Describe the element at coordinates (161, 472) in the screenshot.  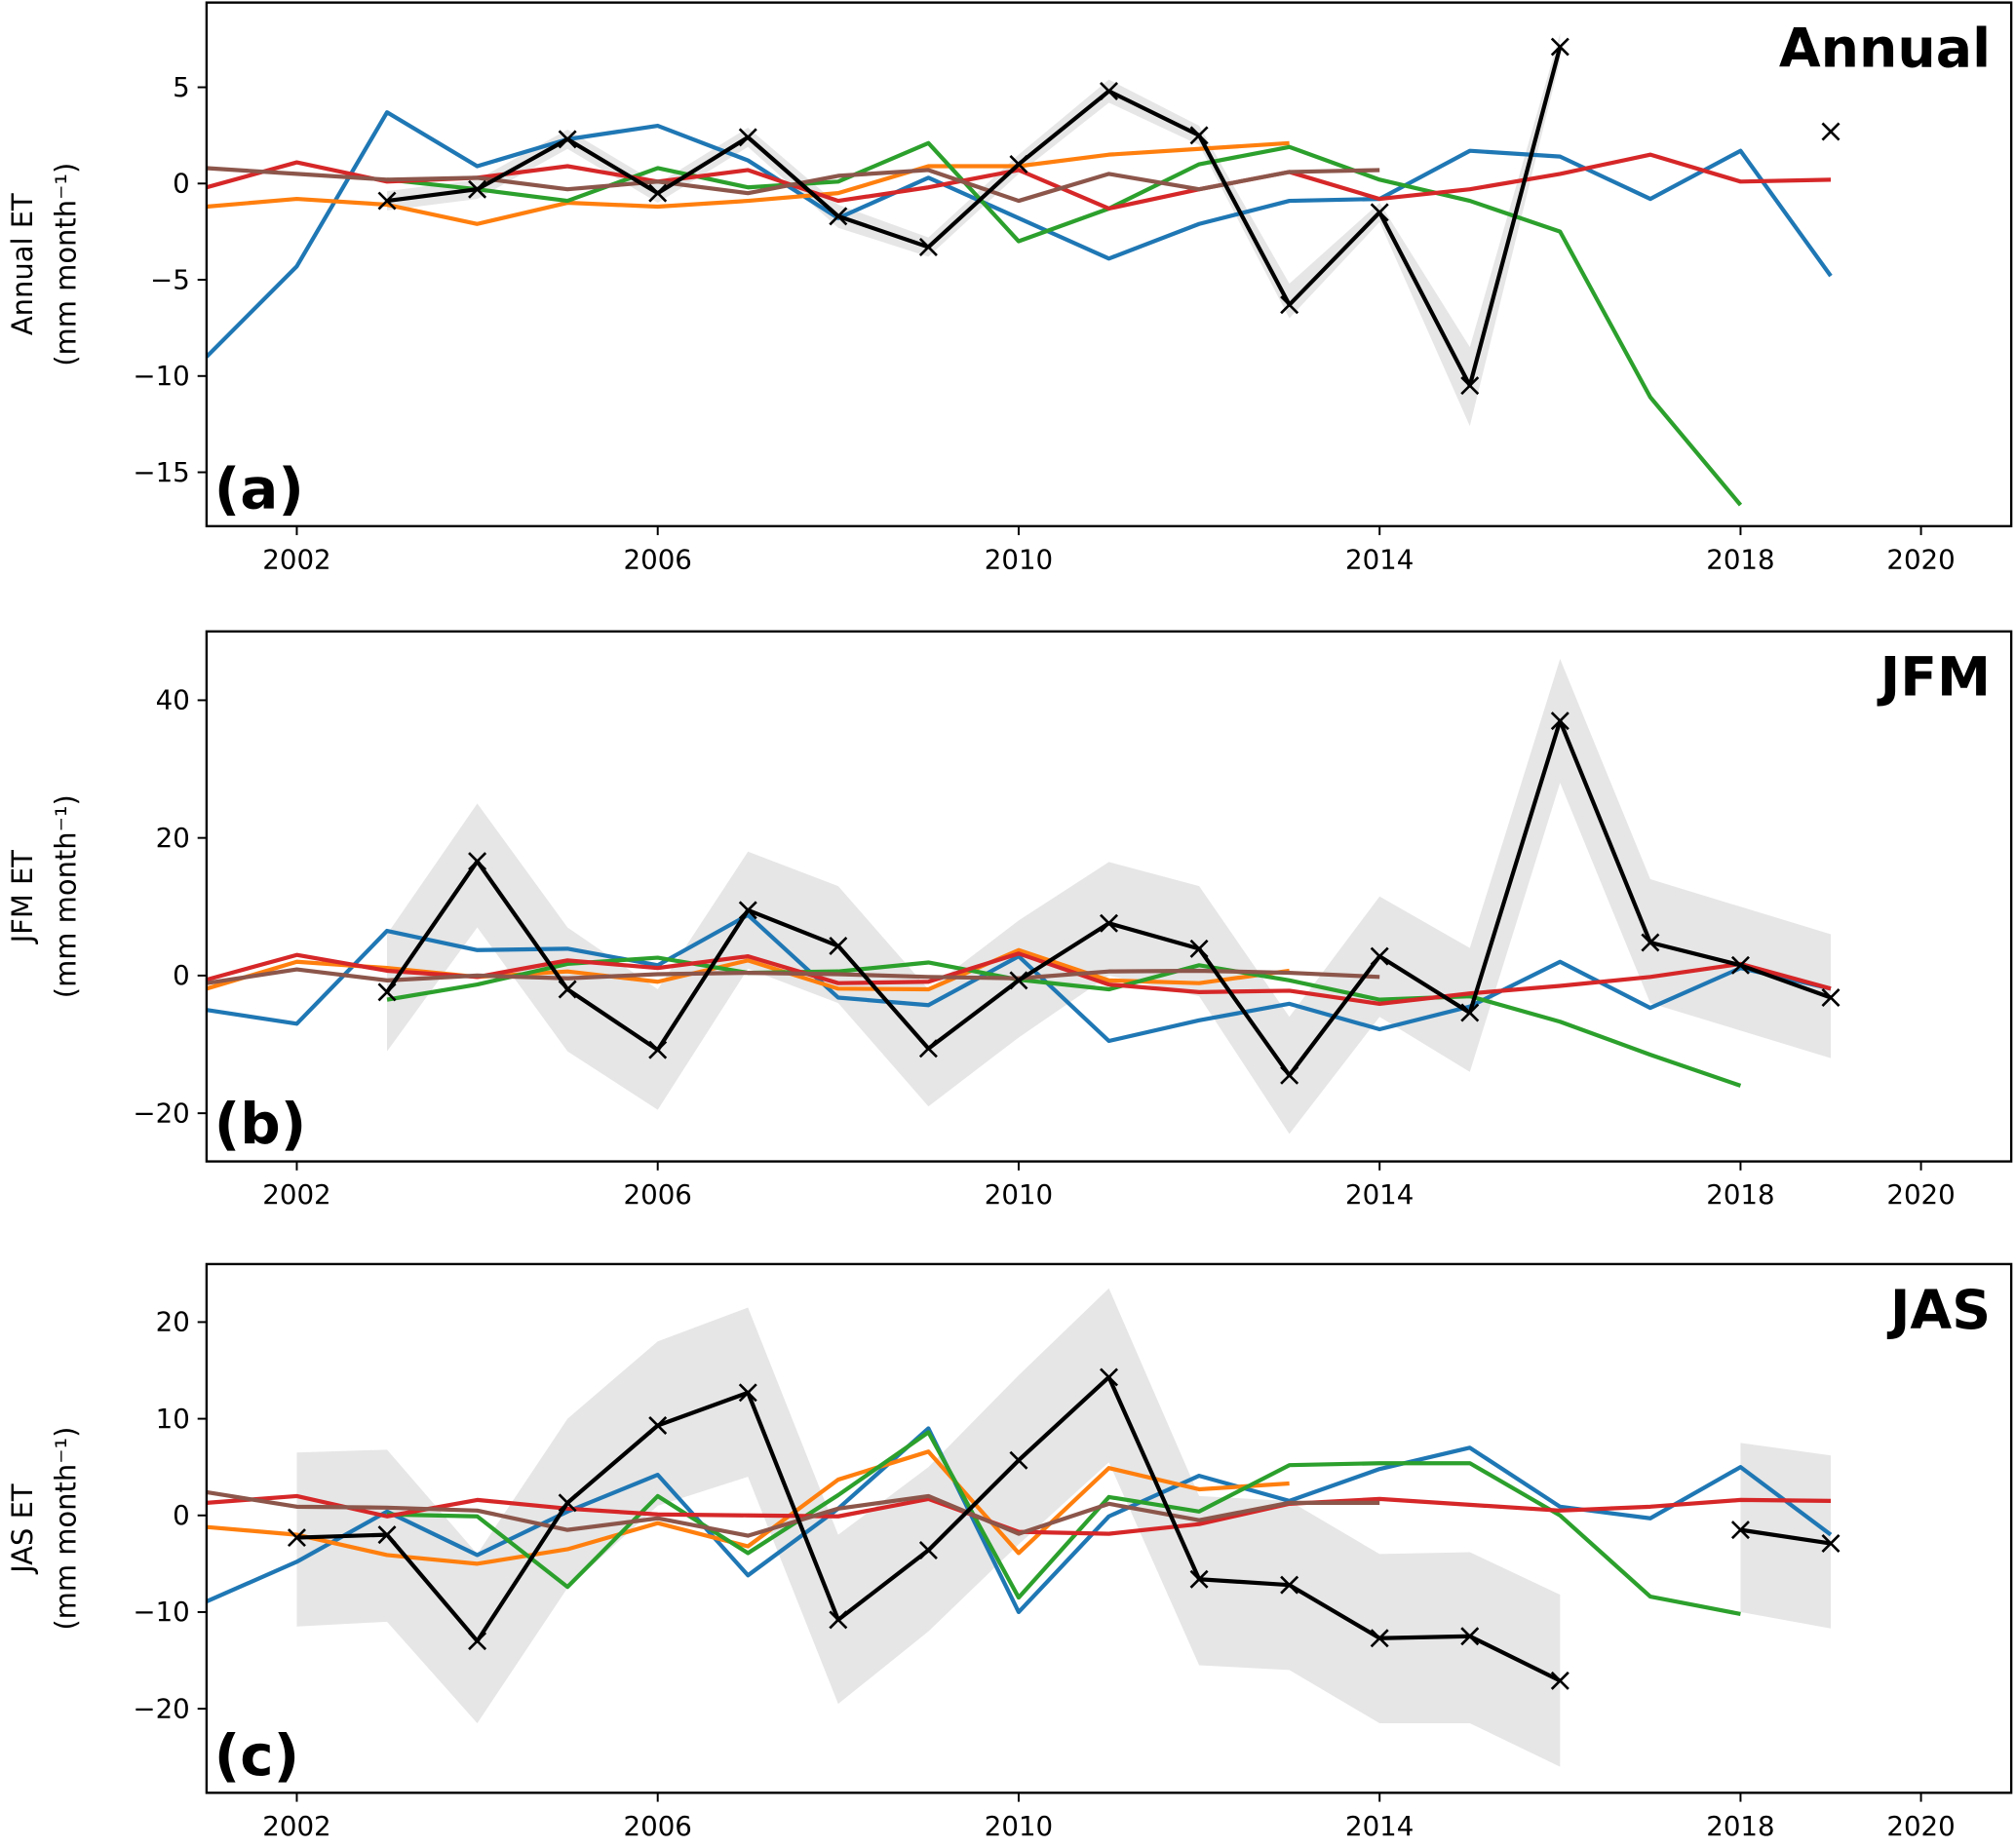
I see `y-tick-label: −15` at that location.